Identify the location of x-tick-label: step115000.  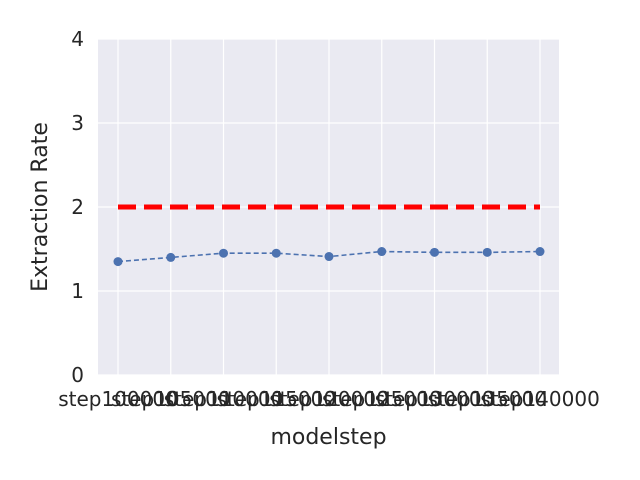
(276, 399).